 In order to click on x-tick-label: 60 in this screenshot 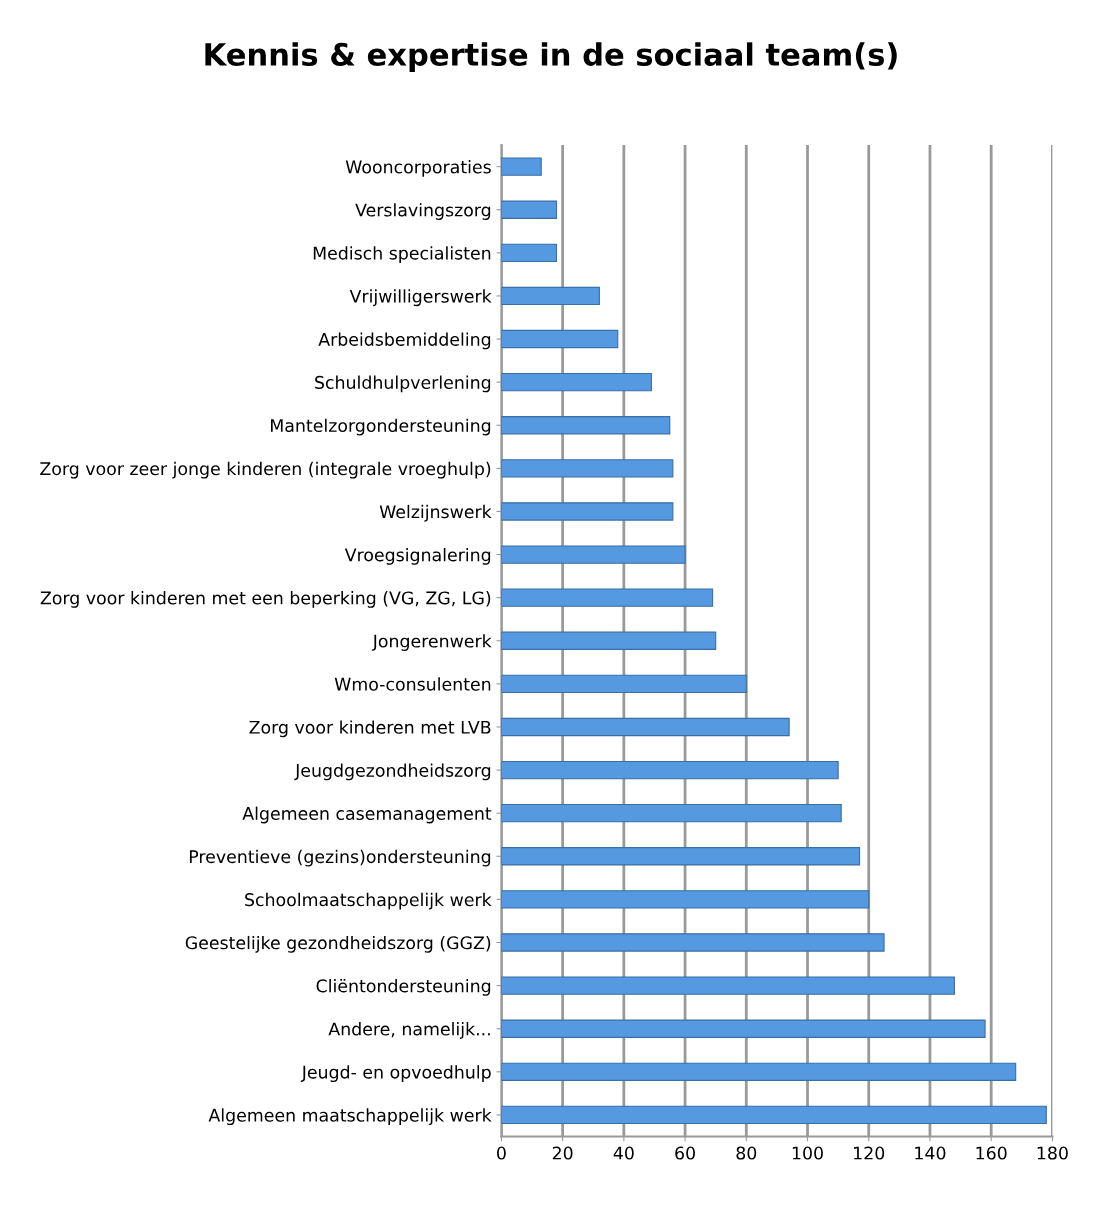, I will do `click(685, 1153)`.